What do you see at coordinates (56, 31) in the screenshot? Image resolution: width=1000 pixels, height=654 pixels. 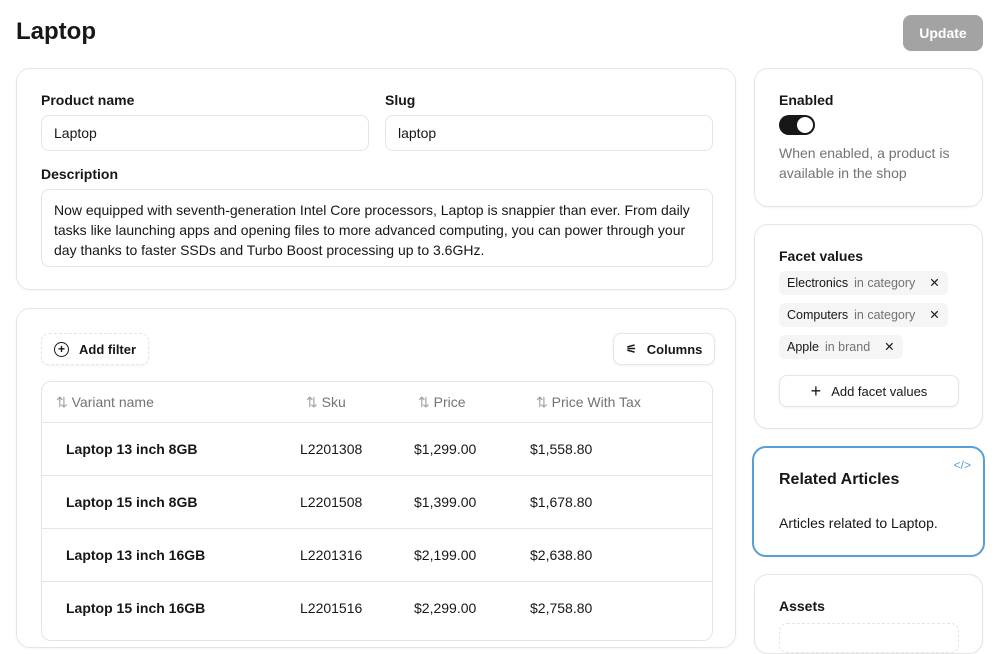 I see `page-title: Laptop` at bounding box center [56, 31].